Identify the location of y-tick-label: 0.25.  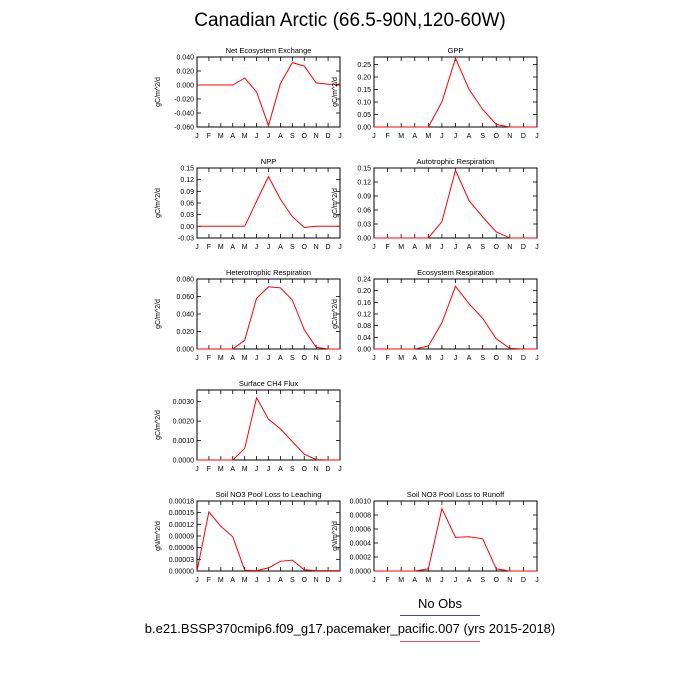
(364, 65).